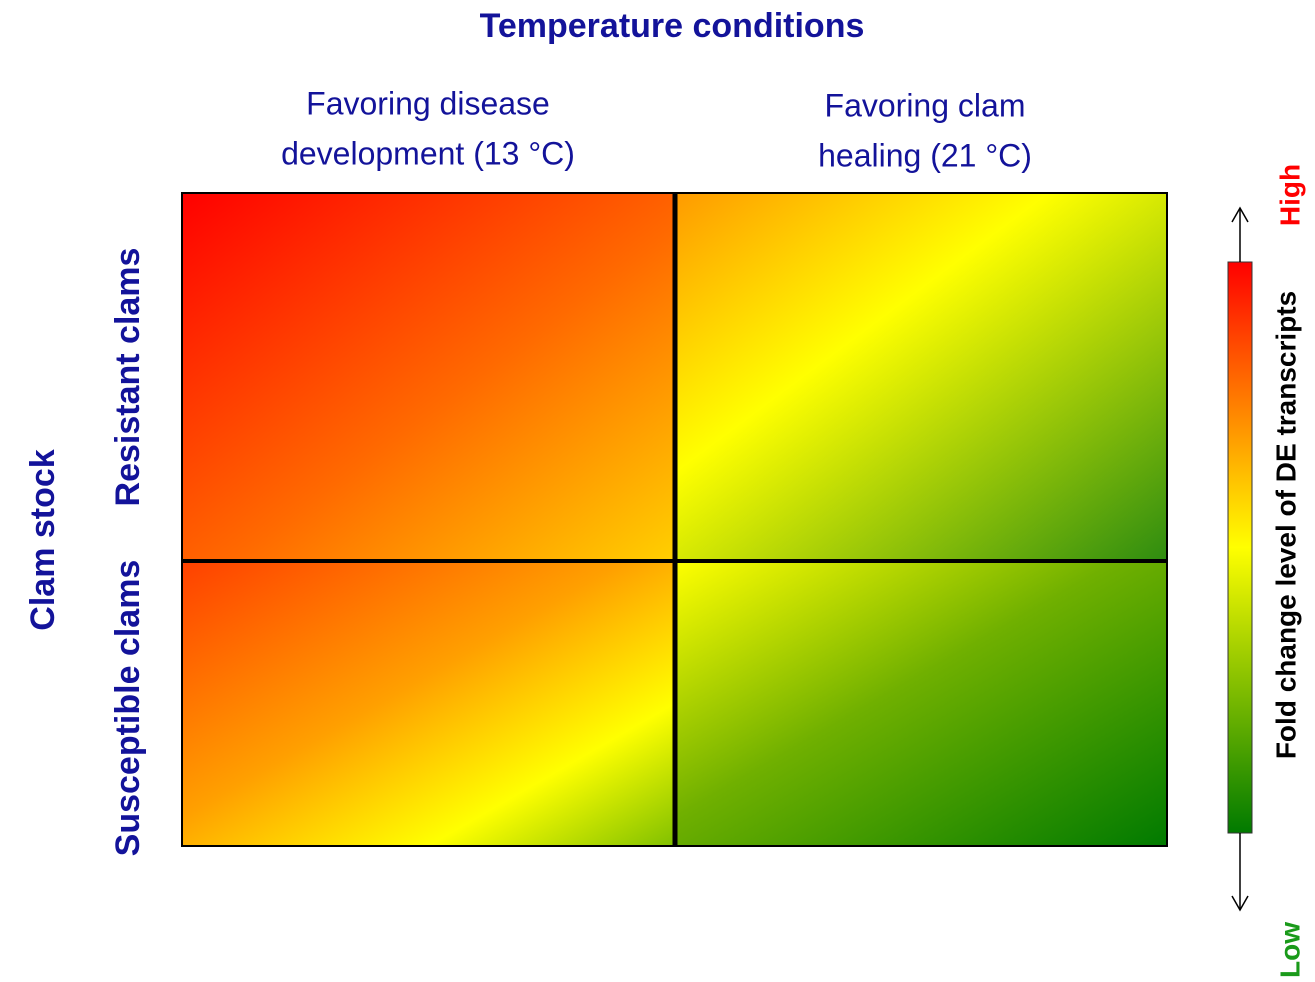 The height and width of the screenshot is (982, 1315). What do you see at coordinates (128, 377) in the screenshot?
I see `row-label: Resistant clams` at bounding box center [128, 377].